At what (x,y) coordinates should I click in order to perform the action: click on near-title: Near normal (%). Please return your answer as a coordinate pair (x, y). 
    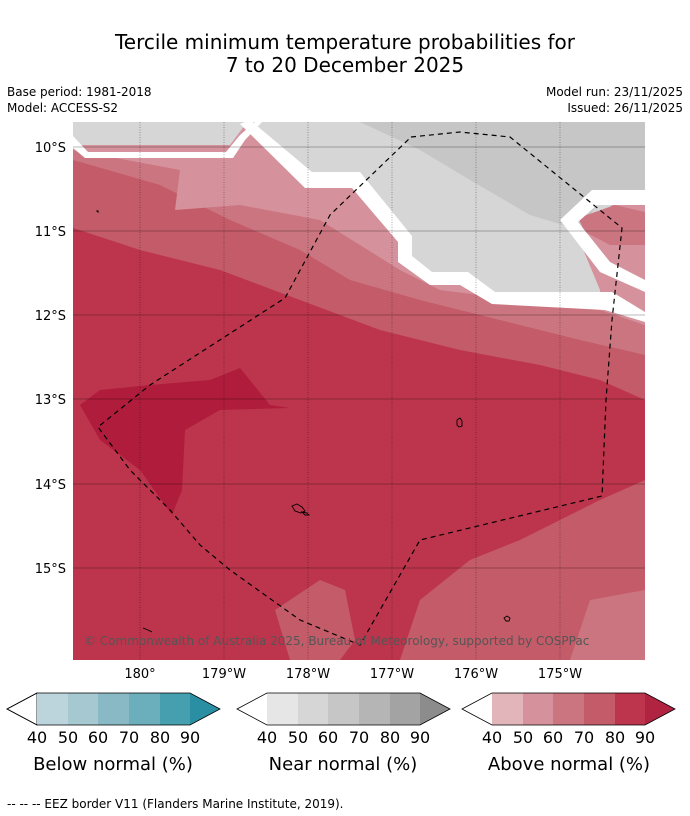
    Looking at the image, I should click on (343, 764).